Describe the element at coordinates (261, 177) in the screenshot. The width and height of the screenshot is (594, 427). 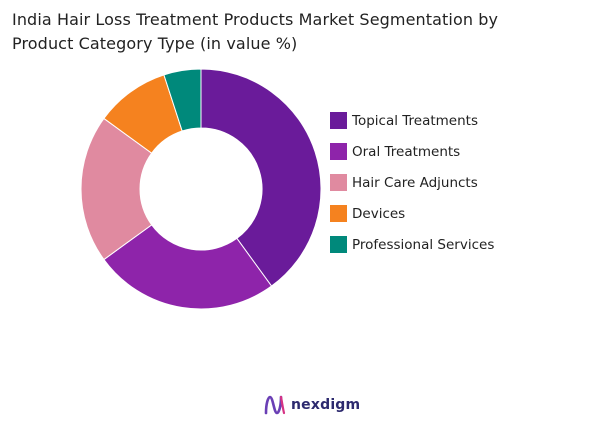
I see `donut-slice-topical-treatments` at that location.